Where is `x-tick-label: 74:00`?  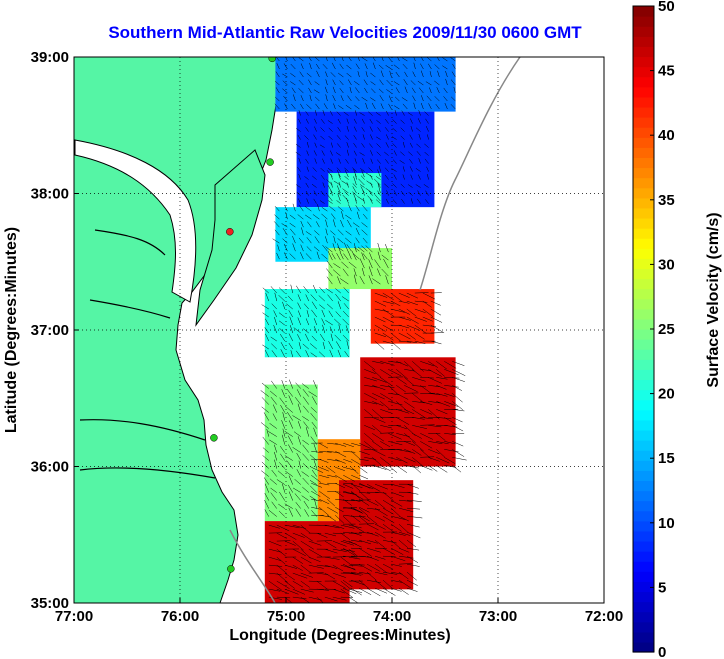 x-tick-label: 74:00 is located at coordinates (392, 616).